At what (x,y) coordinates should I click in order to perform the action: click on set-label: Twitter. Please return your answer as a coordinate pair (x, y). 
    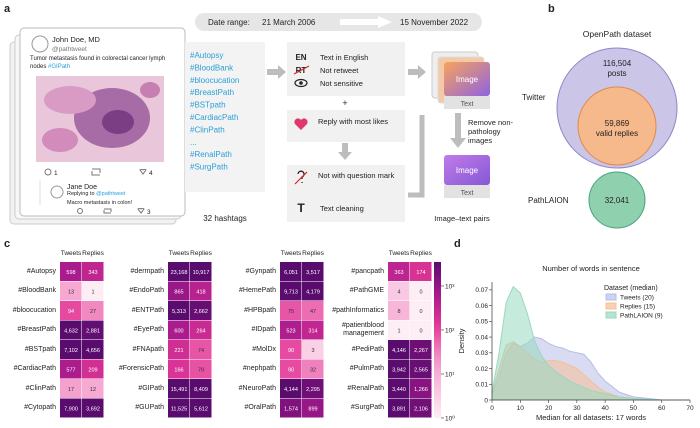
    Looking at the image, I should click on (534, 97).